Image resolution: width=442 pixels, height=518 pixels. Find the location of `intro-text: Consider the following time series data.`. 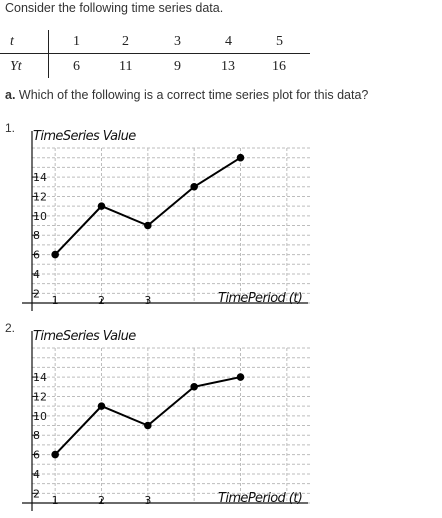

intro-text: Consider the following time series data. is located at coordinates (114, 8).